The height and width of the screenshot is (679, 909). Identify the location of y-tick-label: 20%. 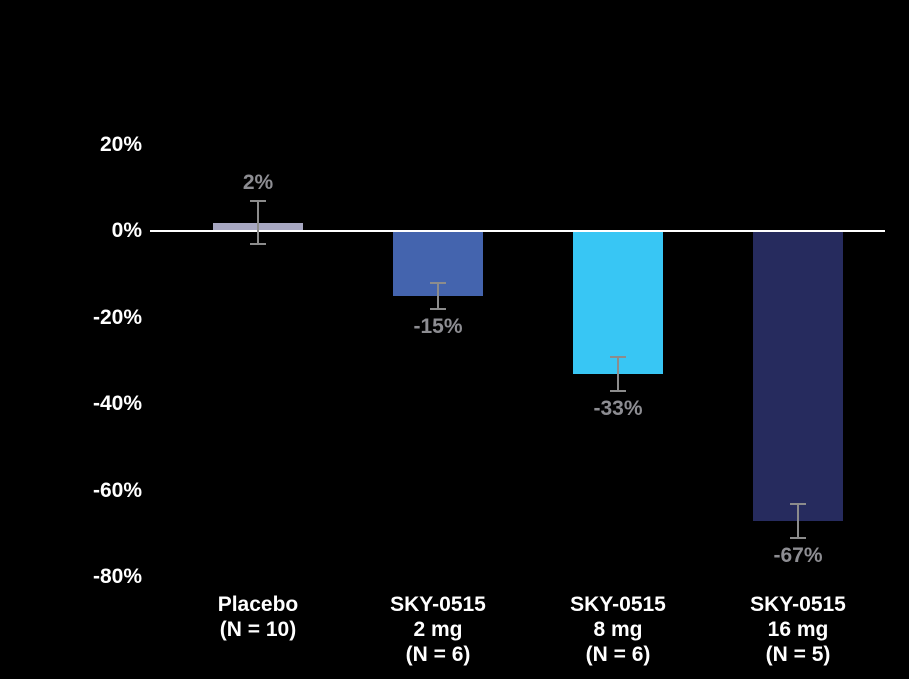
(120, 144).